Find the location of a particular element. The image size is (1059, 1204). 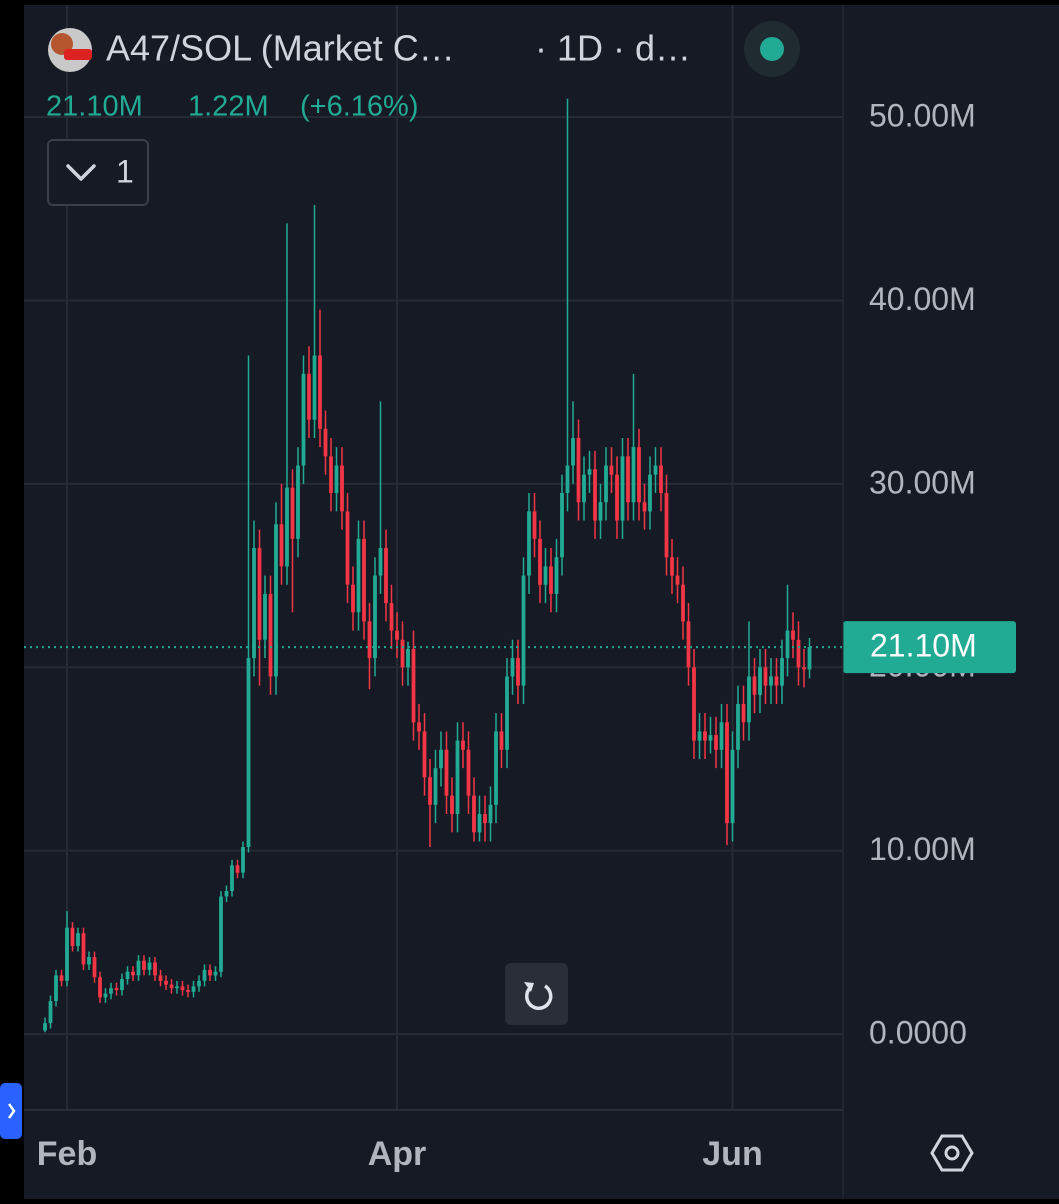

reset-button is located at coordinates (536, 994).